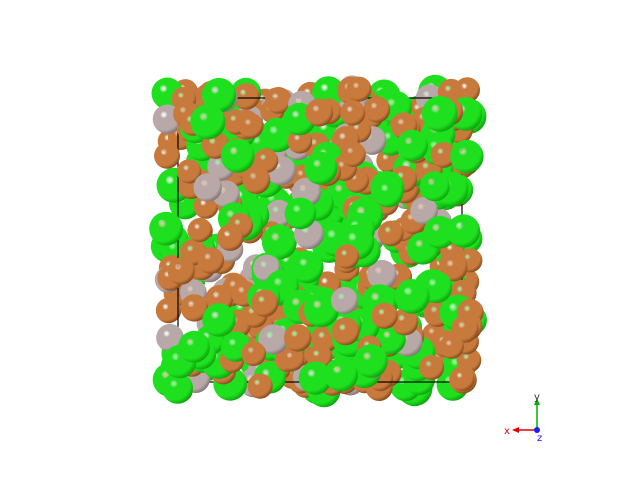  I want to click on y-axis-arrowhead, so click(537, 401).